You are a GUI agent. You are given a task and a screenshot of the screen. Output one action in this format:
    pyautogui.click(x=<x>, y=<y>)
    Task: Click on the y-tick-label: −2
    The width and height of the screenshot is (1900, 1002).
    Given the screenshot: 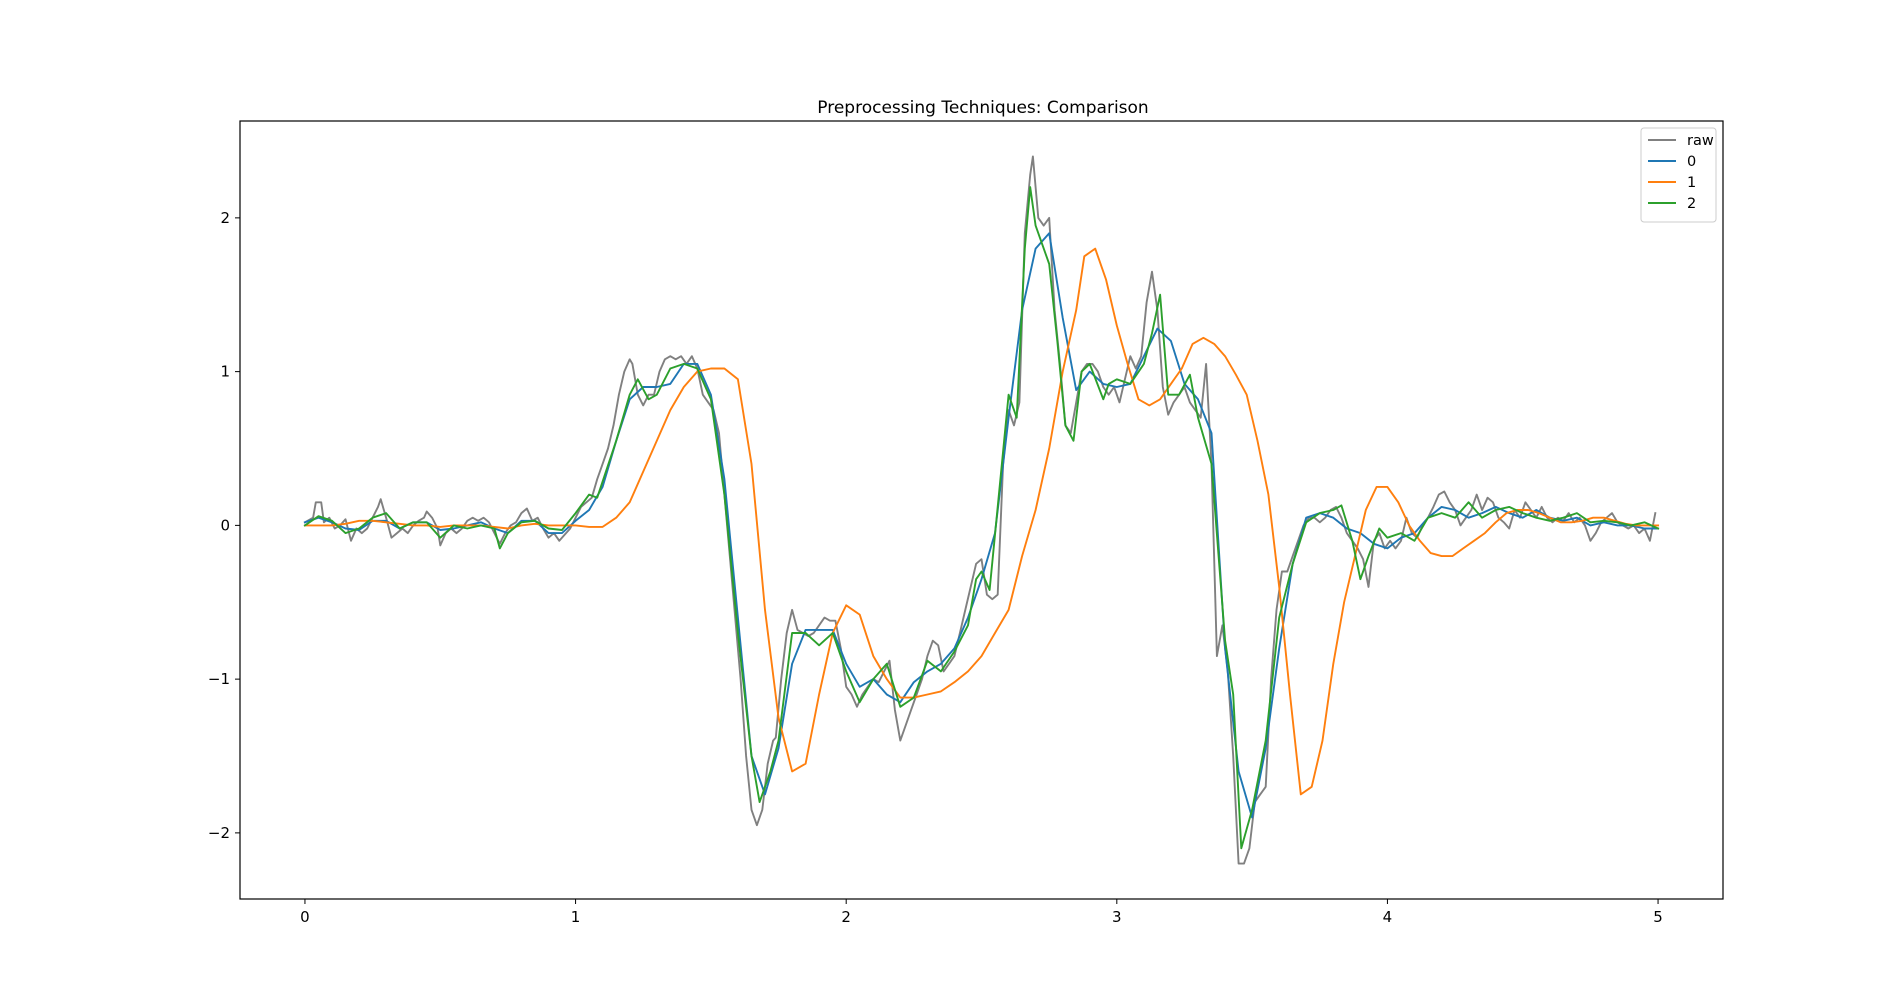 What is the action you would take?
    pyautogui.click(x=219, y=833)
    